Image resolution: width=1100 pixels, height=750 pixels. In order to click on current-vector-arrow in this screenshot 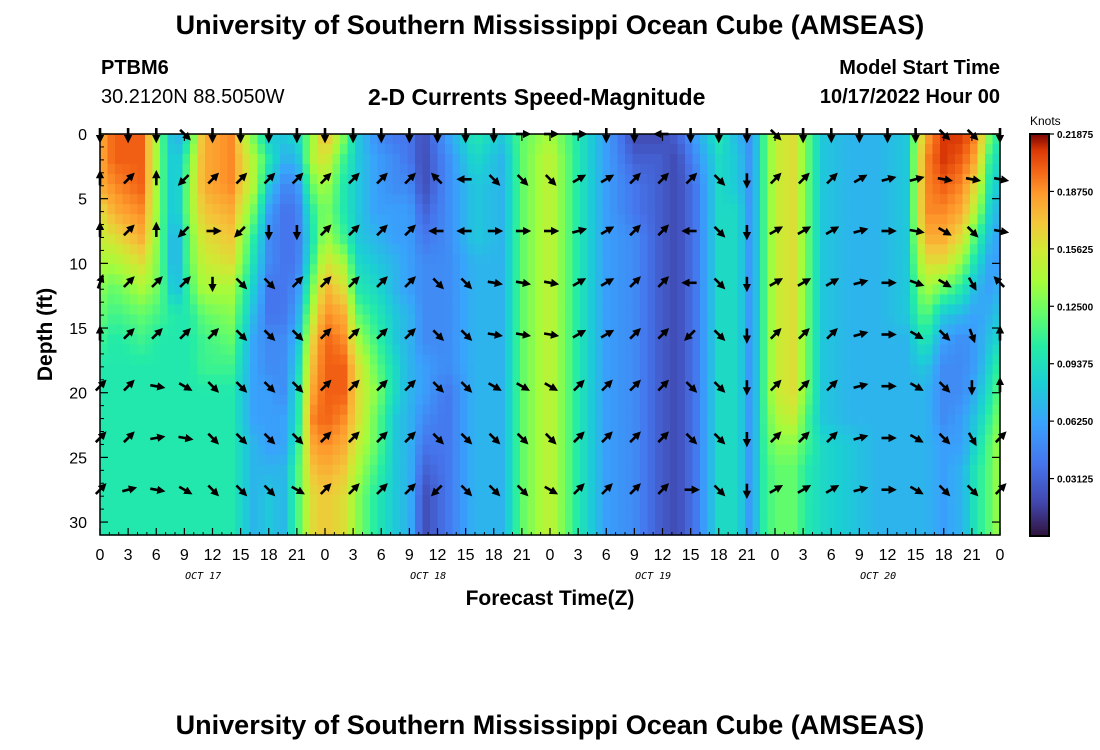, I will do `click(607, 334)`.